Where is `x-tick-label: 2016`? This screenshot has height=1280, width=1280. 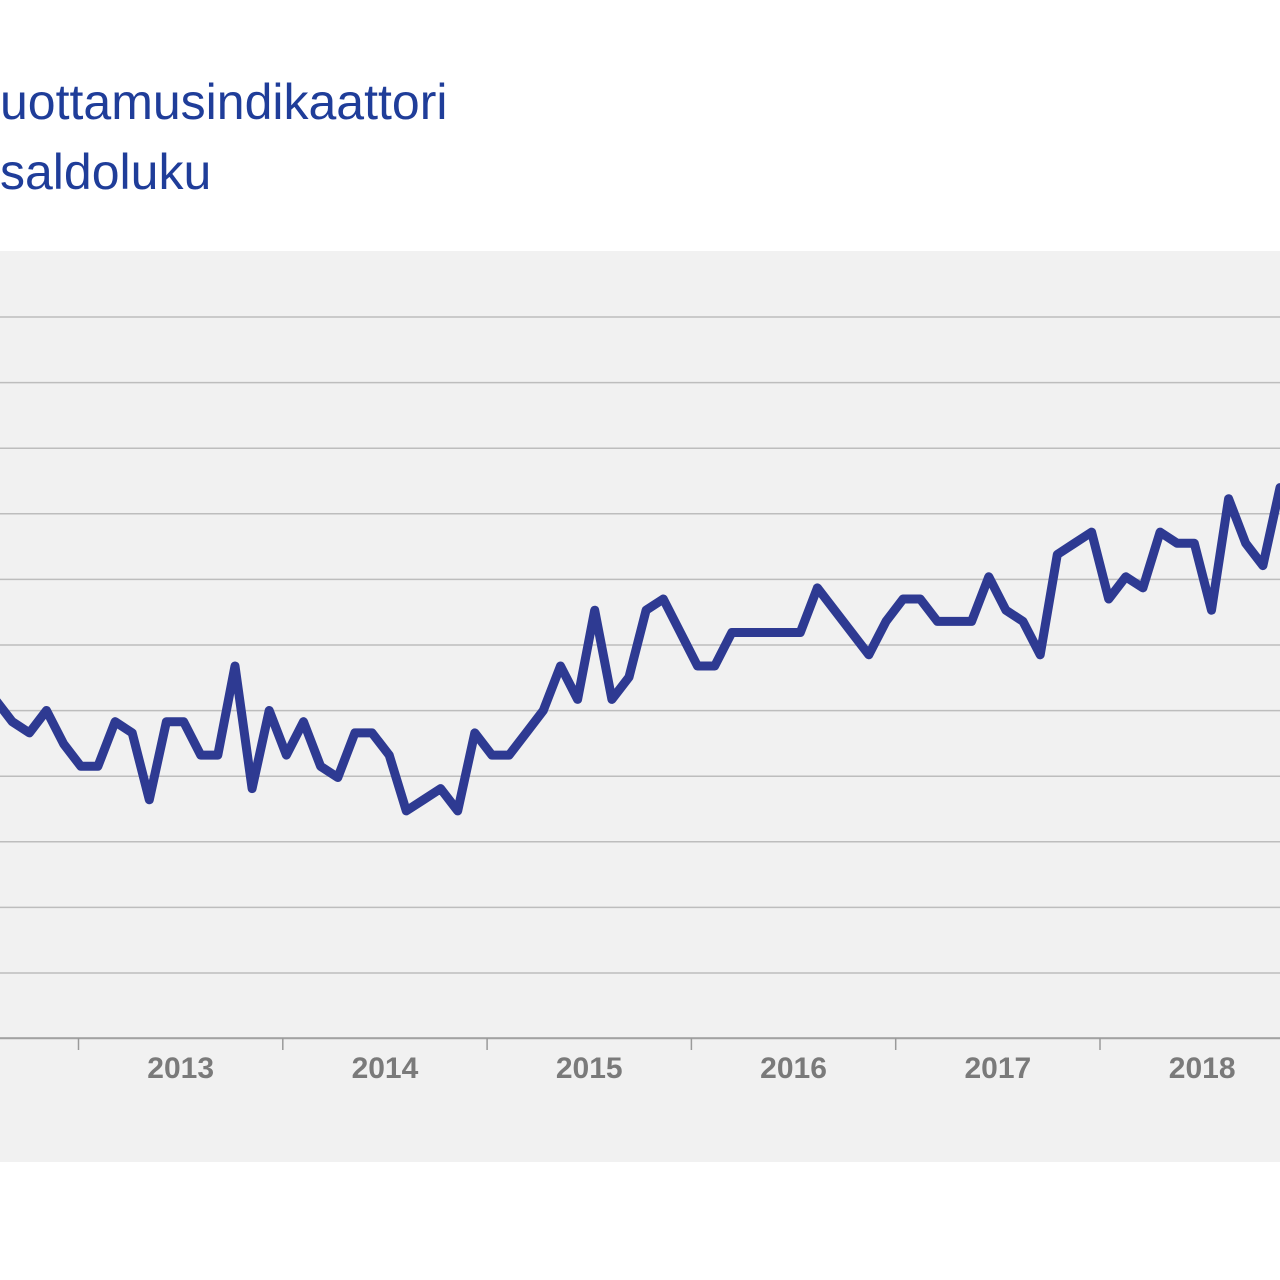 x-tick-label: 2016 is located at coordinates (793, 1068).